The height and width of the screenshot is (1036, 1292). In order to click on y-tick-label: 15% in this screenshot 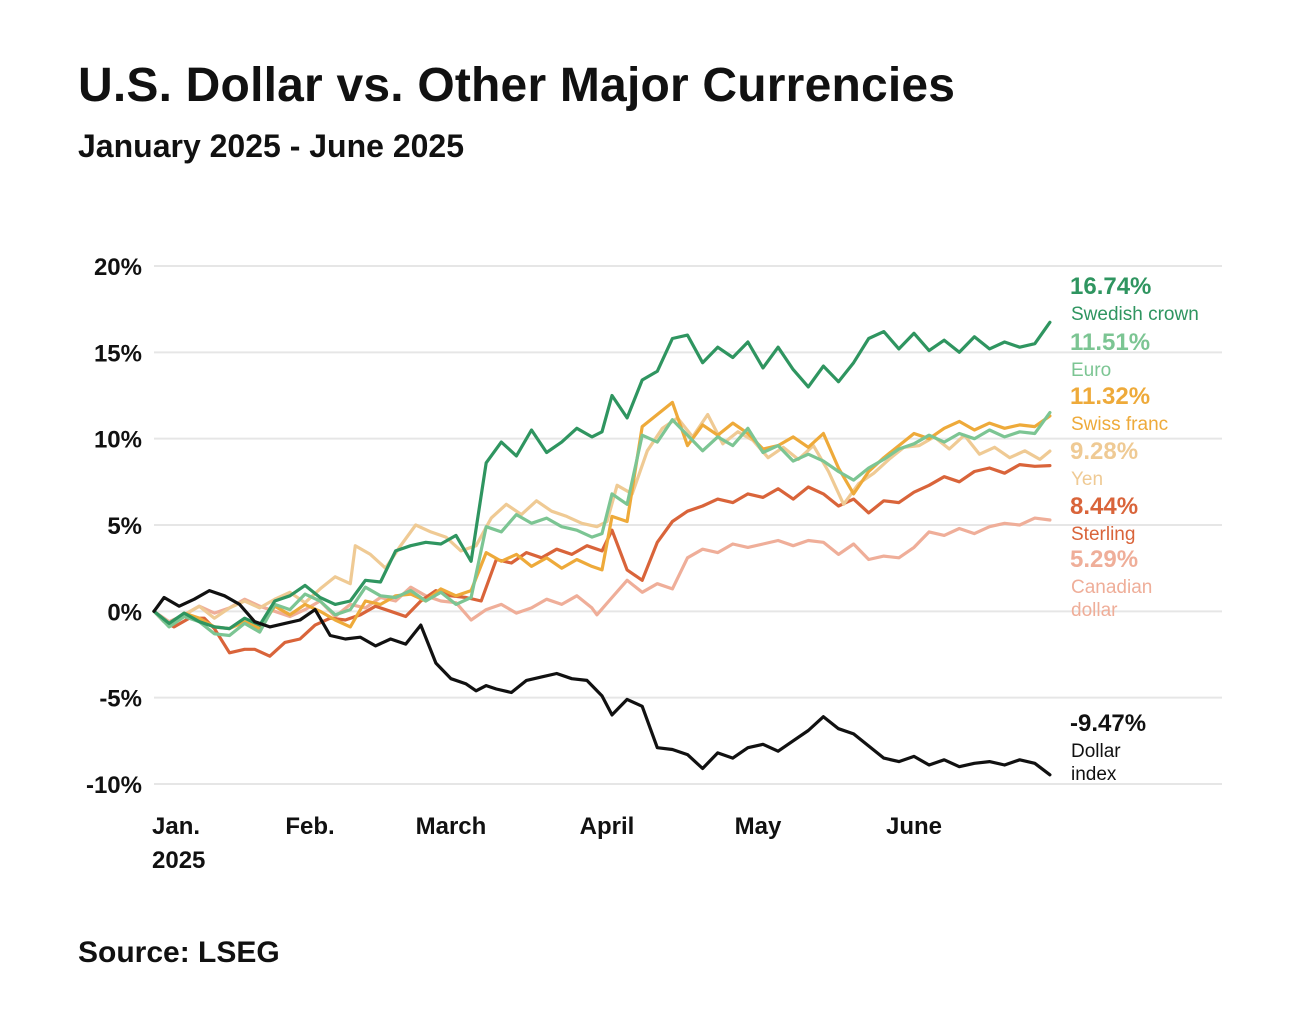, I will do `click(118, 353)`.